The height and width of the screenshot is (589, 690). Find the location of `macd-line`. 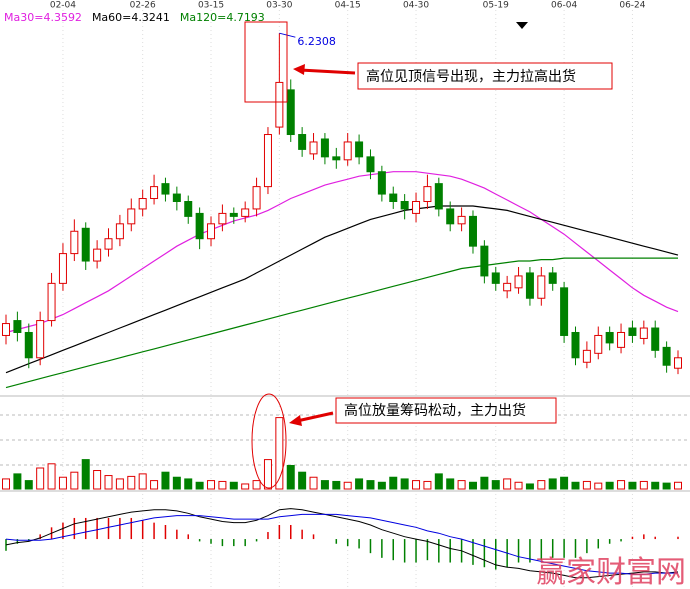

macd-line is located at coordinates (341, 544).